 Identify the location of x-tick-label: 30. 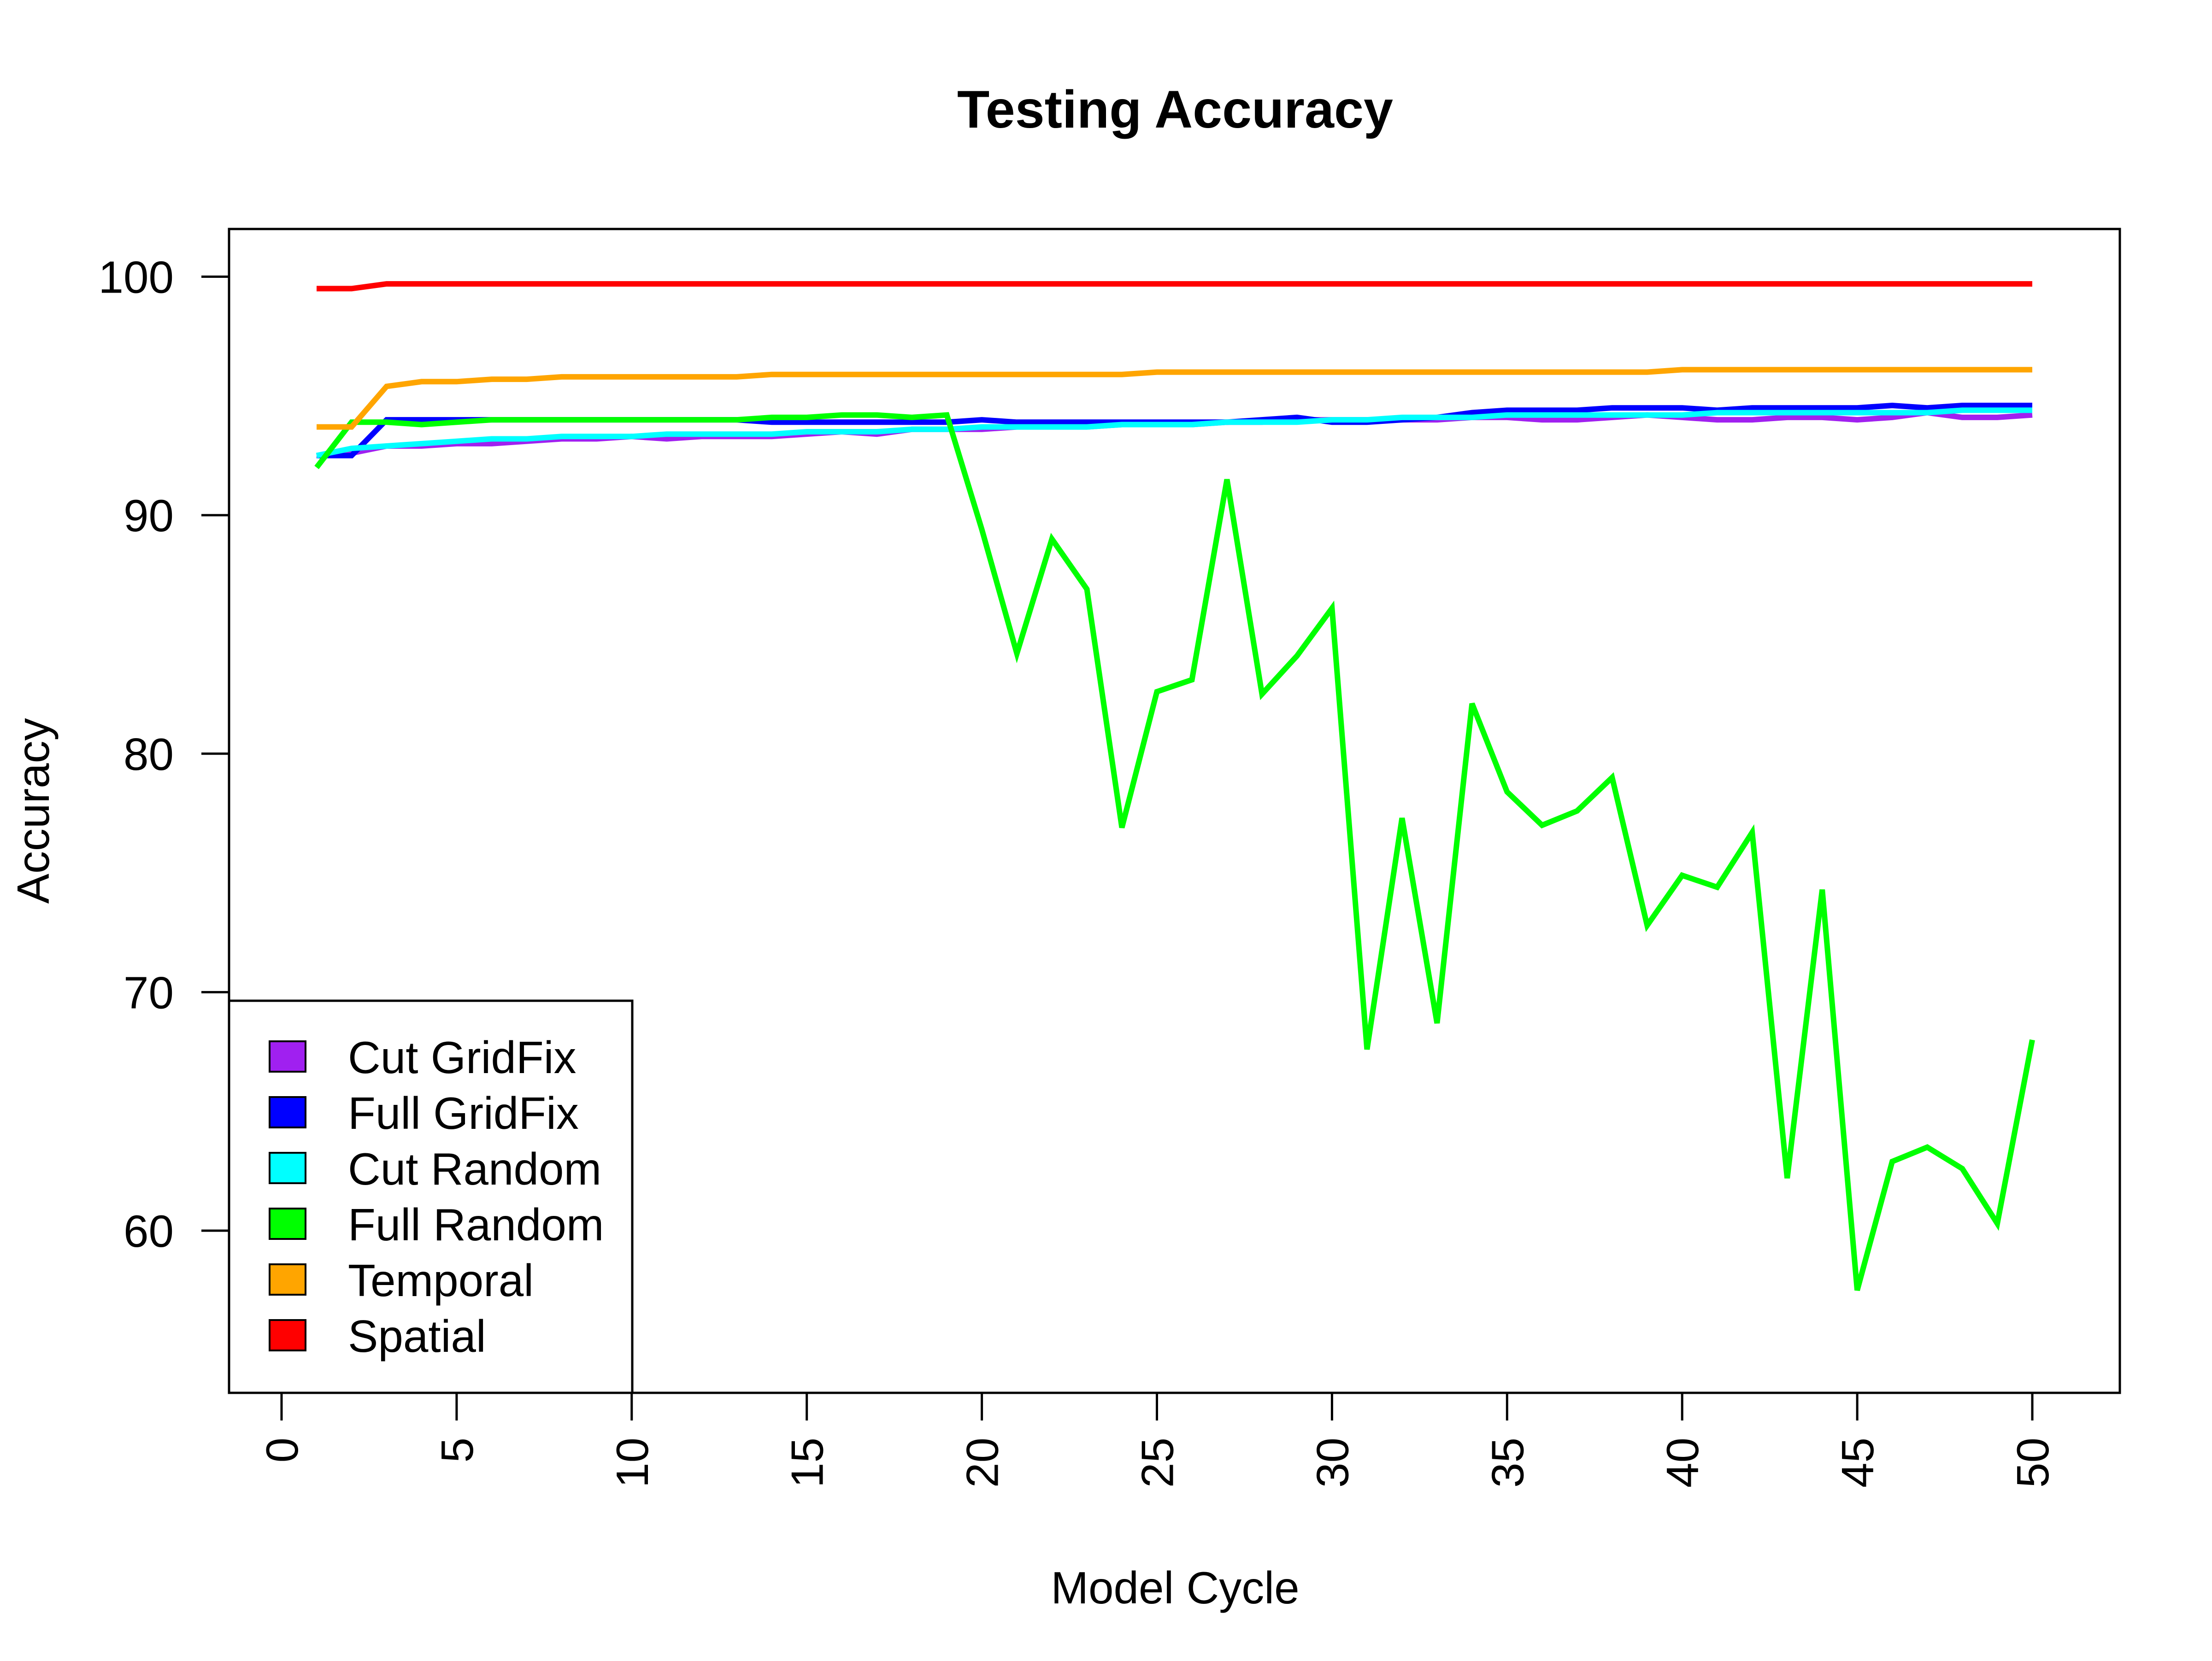
(1332, 1463).